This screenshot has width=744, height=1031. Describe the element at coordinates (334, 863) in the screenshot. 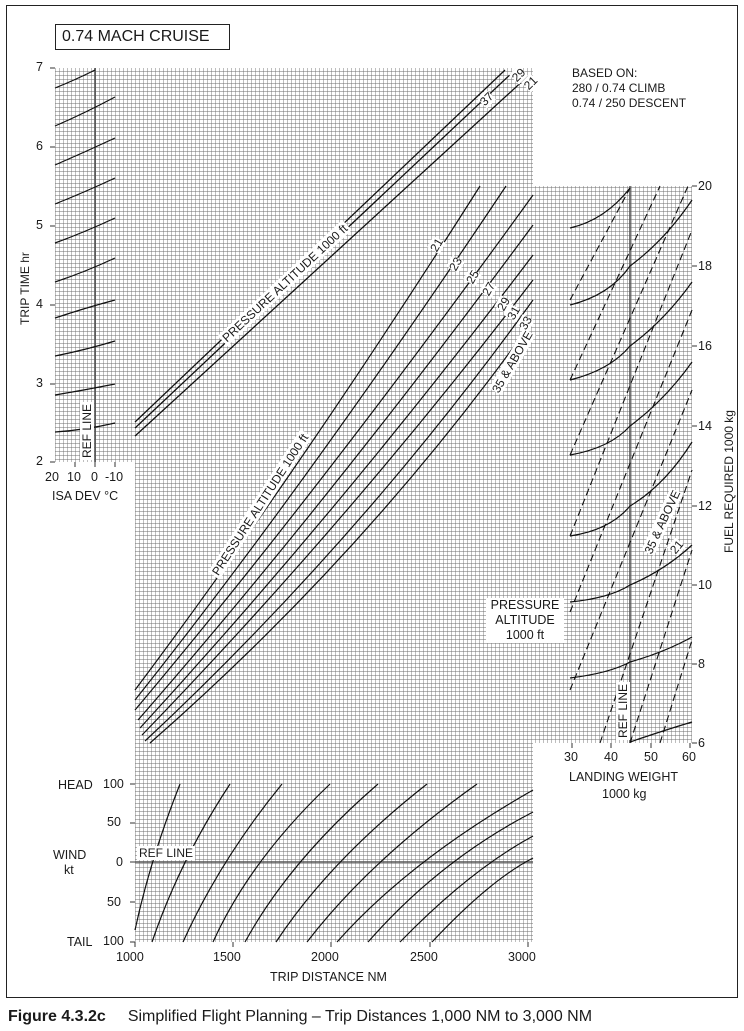

I see `wind-lines` at that location.